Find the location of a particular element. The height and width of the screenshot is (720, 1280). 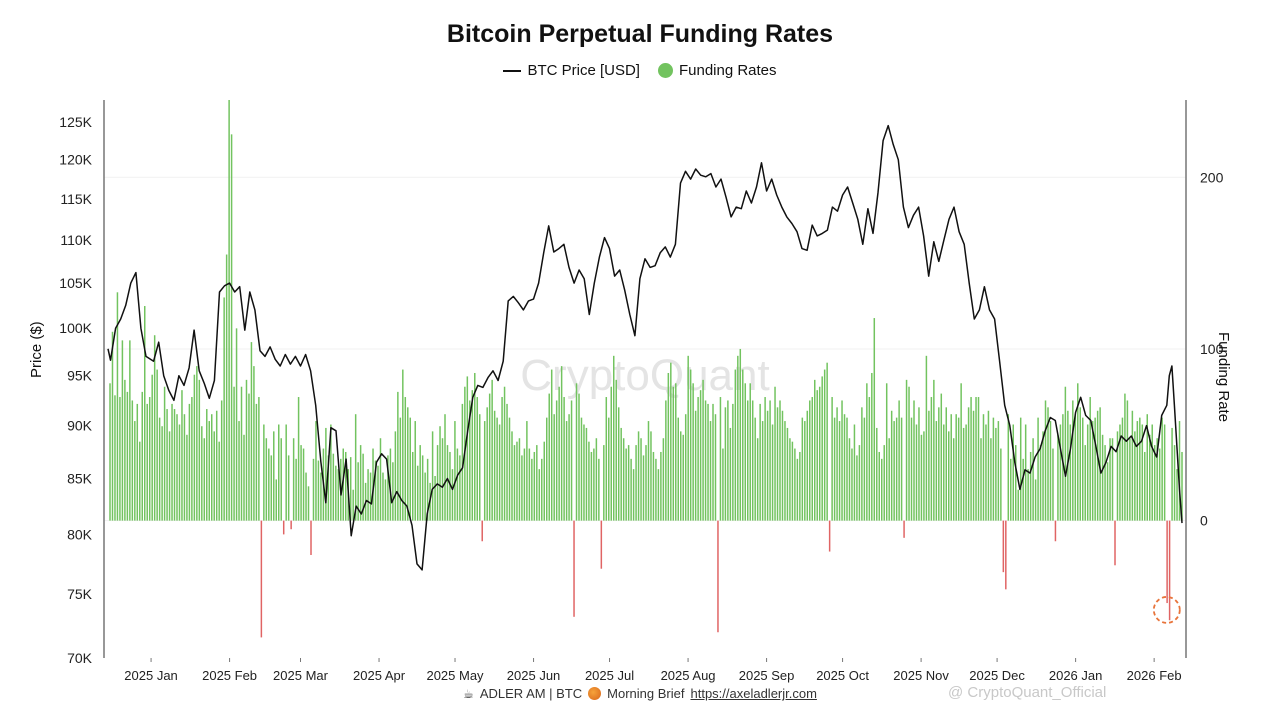

chart-title: Bitcoin Perpetual Funding Rates is located at coordinates (640, 34).